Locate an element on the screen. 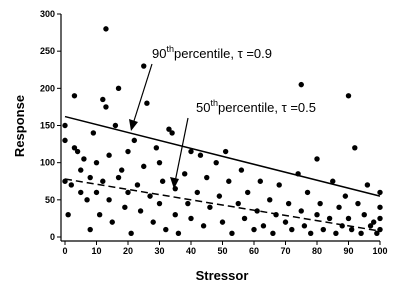 Image resolution: width=400 pixels, height=293 pixels. x-tick-label: 90 is located at coordinates (348, 251).